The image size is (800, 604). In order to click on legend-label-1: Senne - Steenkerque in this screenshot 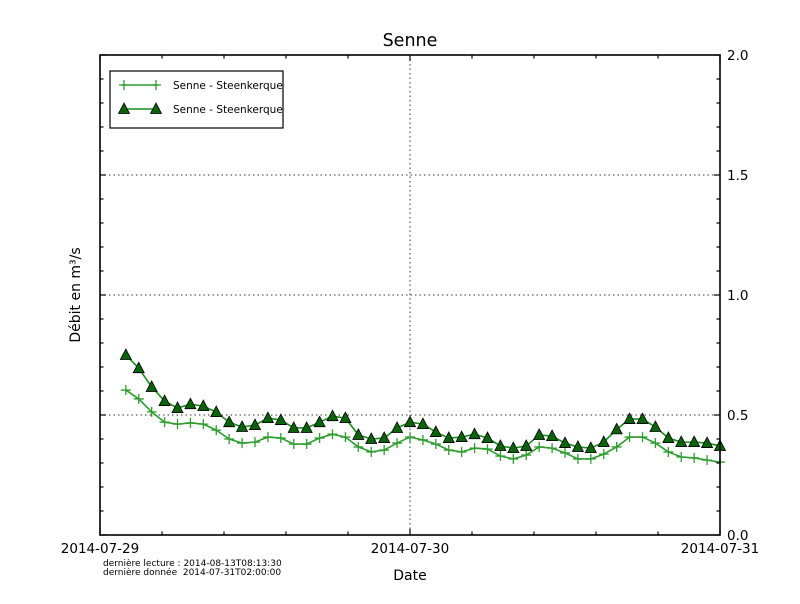, I will do `click(228, 110)`.